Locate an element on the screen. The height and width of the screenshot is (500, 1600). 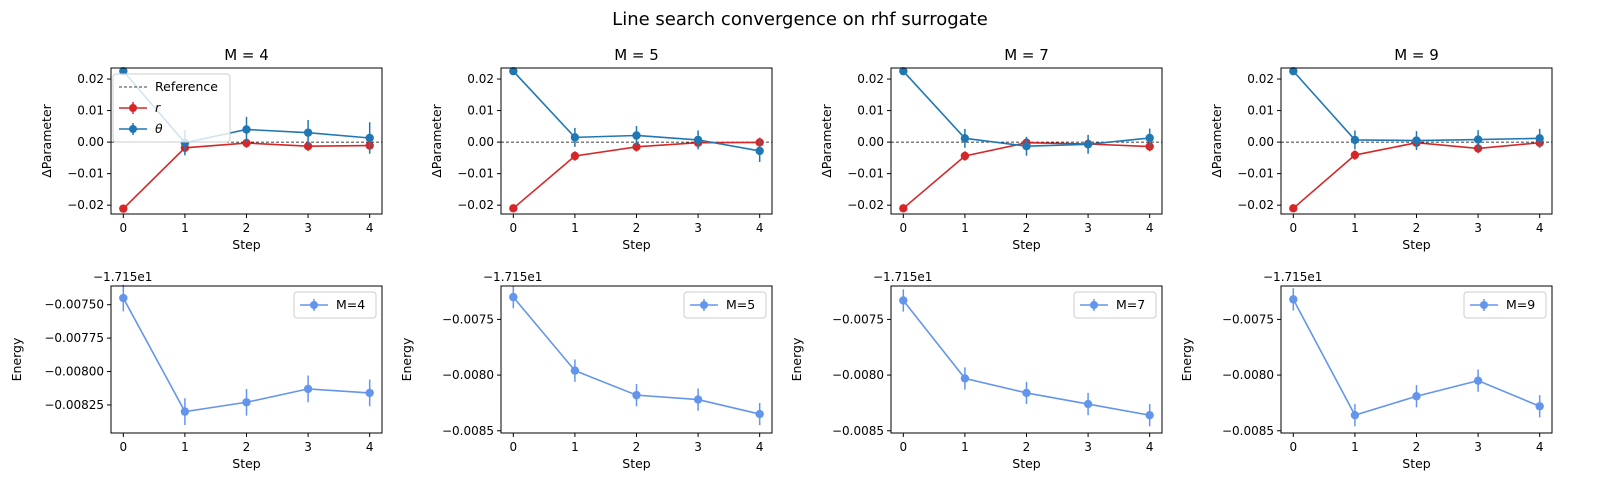
y-axis-label: Energy is located at coordinates (1186, 359).